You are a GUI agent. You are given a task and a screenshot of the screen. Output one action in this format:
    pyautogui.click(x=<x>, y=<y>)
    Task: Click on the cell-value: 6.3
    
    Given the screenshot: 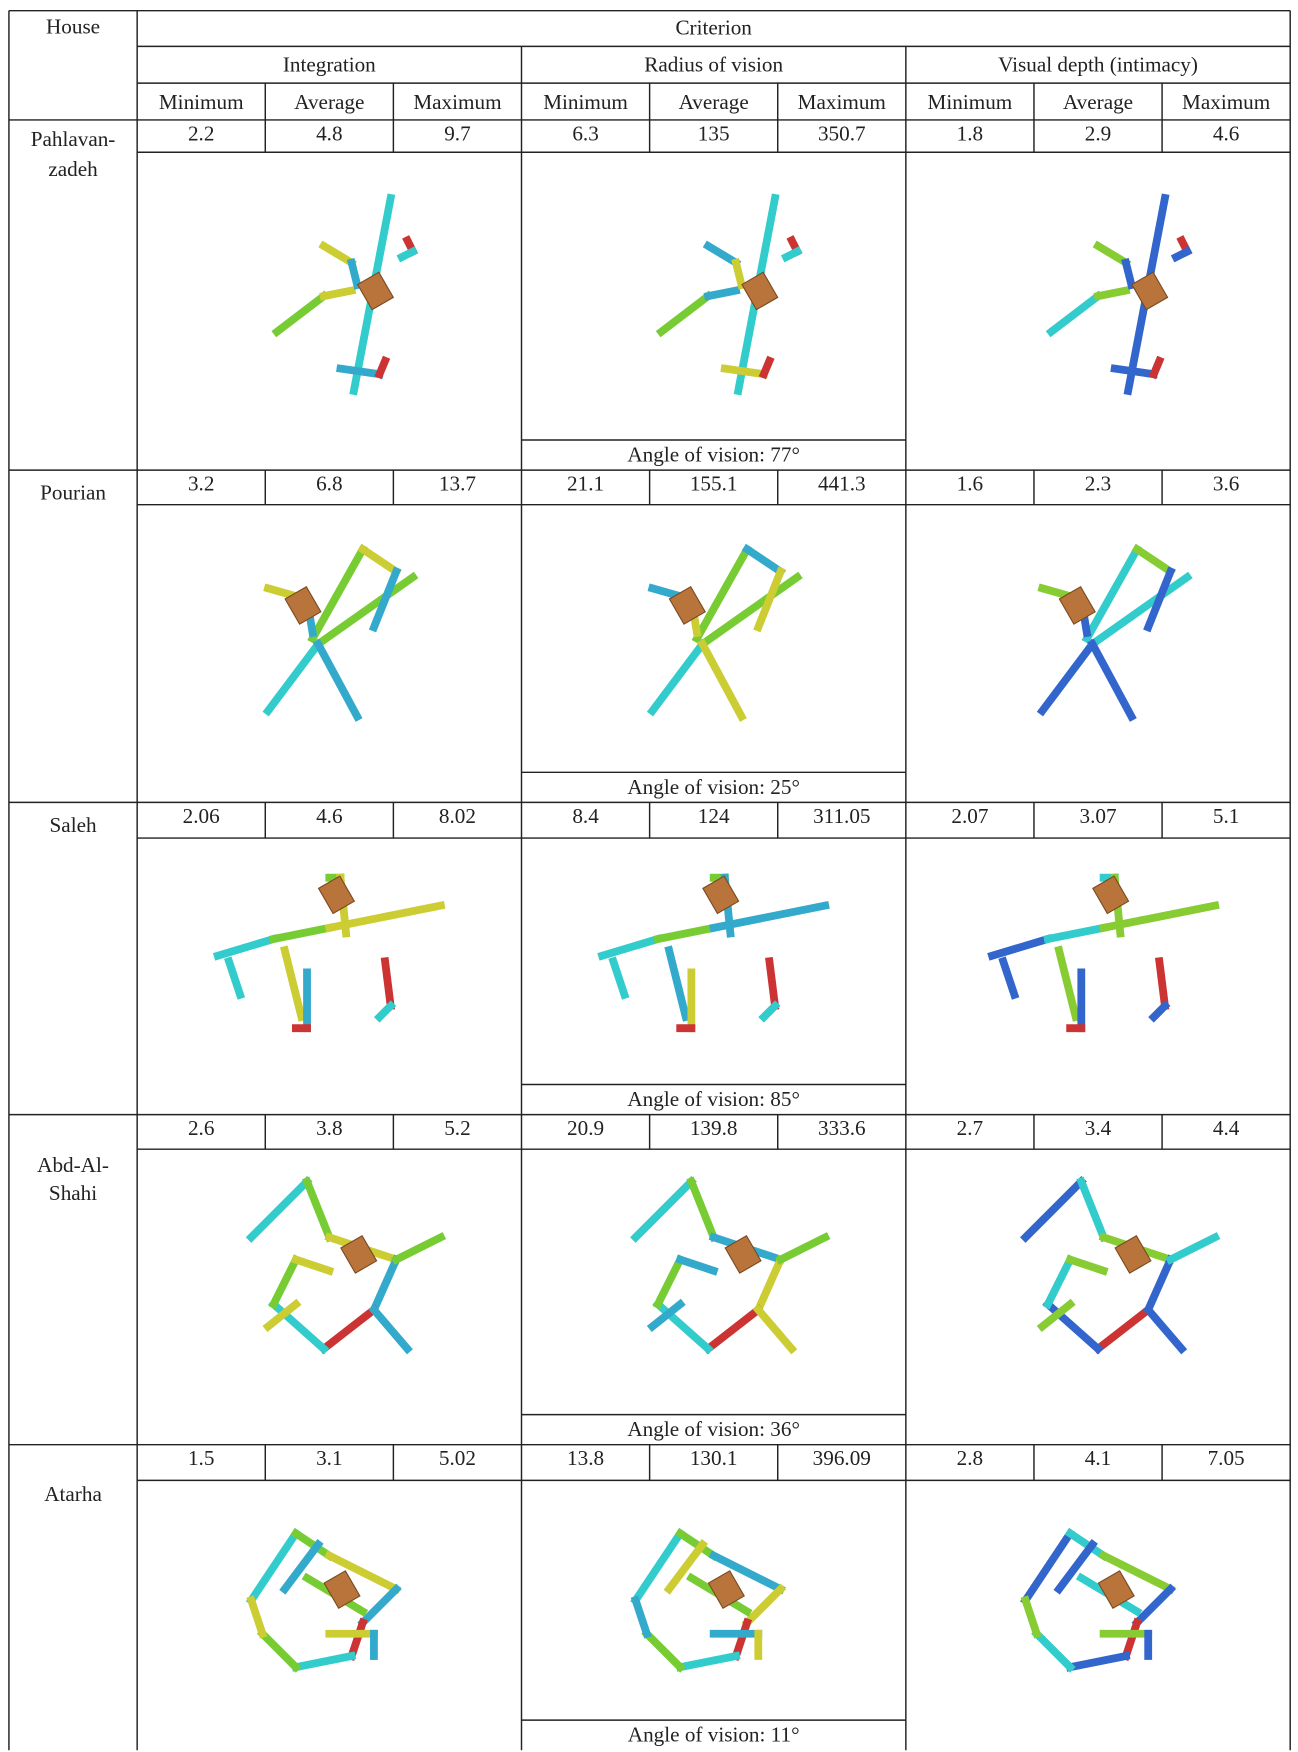 What is the action you would take?
    pyautogui.click(x=585, y=133)
    